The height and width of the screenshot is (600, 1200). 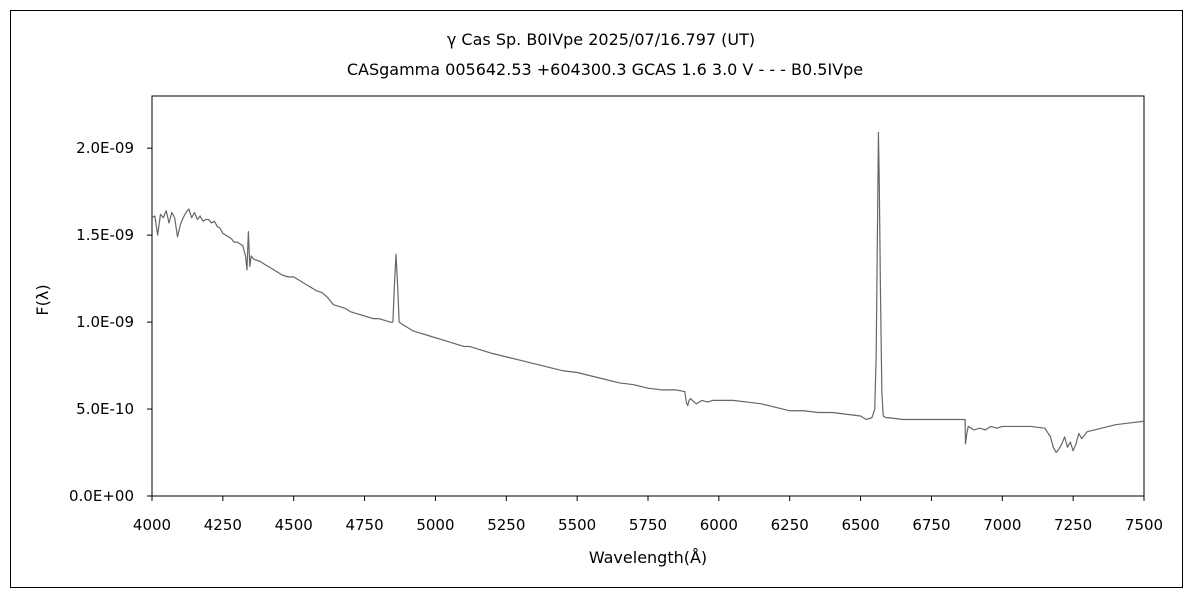 What do you see at coordinates (105, 322) in the screenshot?
I see `y-tick-label: 1.0E-09` at bounding box center [105, 322].